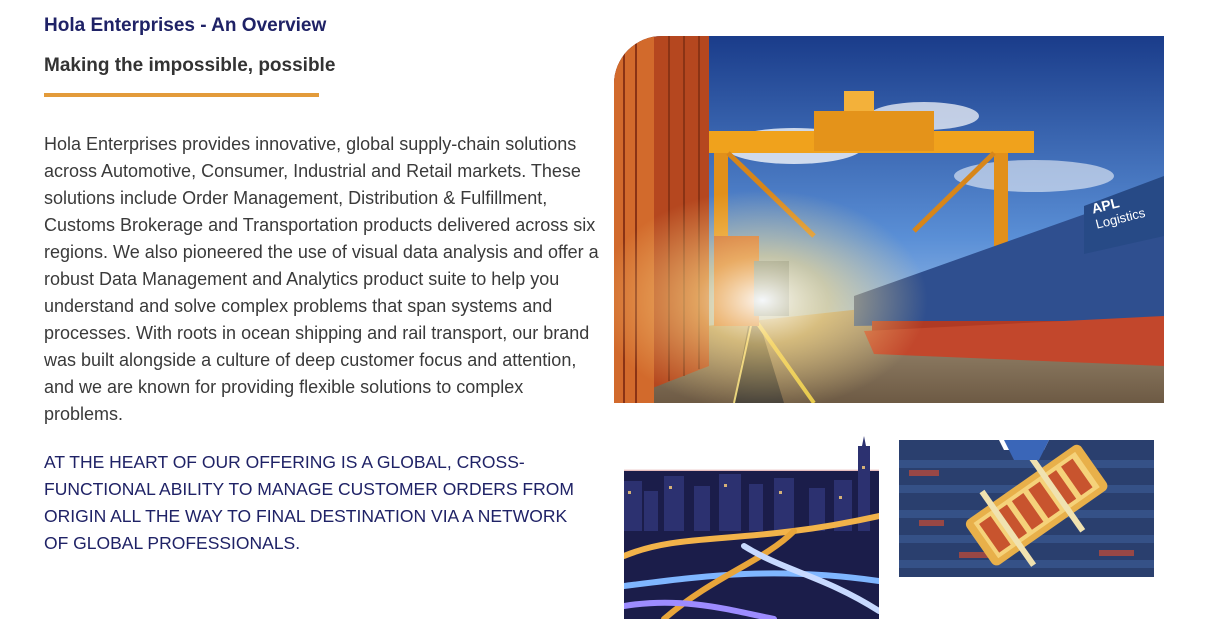 This screenshot has height=636, width=1213. Describe the element at coordinates (185, 25) in the screenshot. I see `page-title: Hola Enterprises - An Overview` at that location.